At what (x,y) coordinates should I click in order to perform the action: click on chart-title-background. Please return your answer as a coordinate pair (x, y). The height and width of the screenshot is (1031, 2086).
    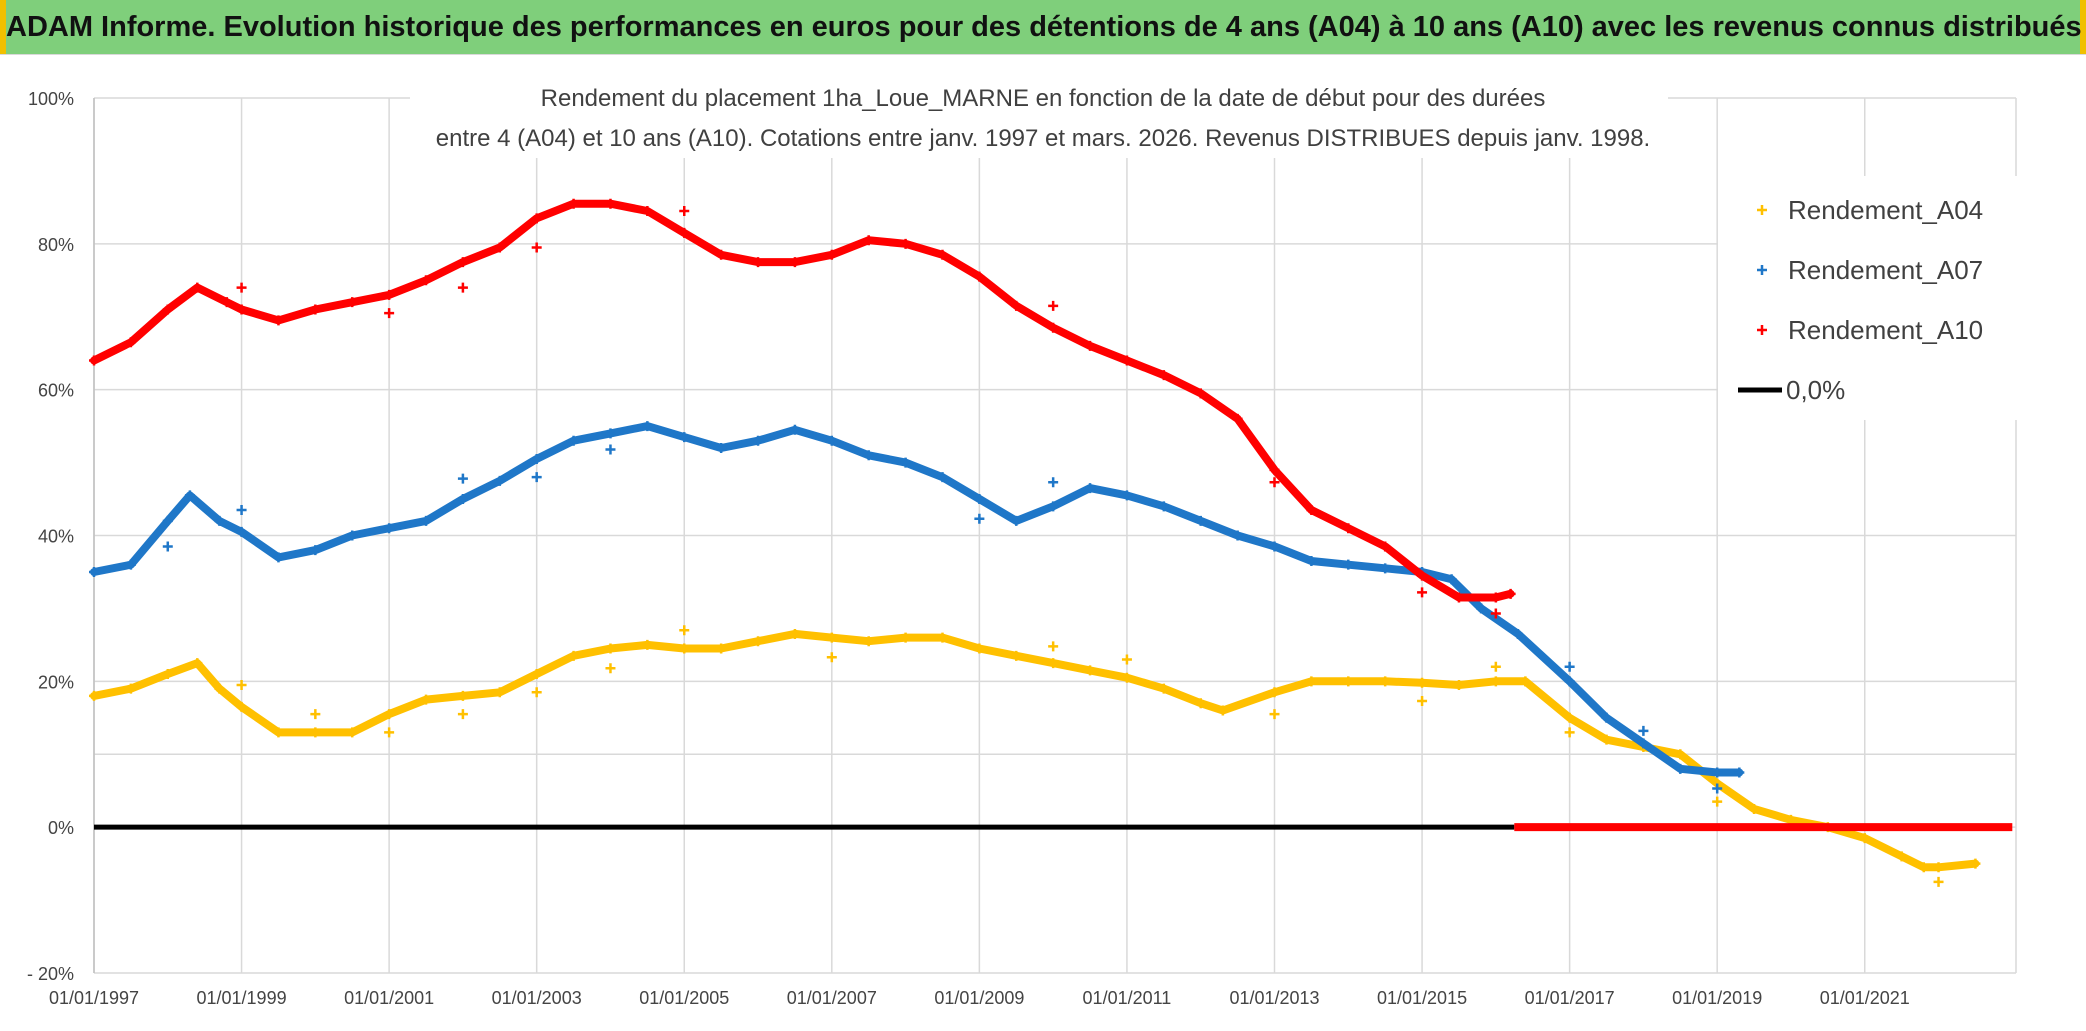
    Looking at the image, I should click on (1039, 118).